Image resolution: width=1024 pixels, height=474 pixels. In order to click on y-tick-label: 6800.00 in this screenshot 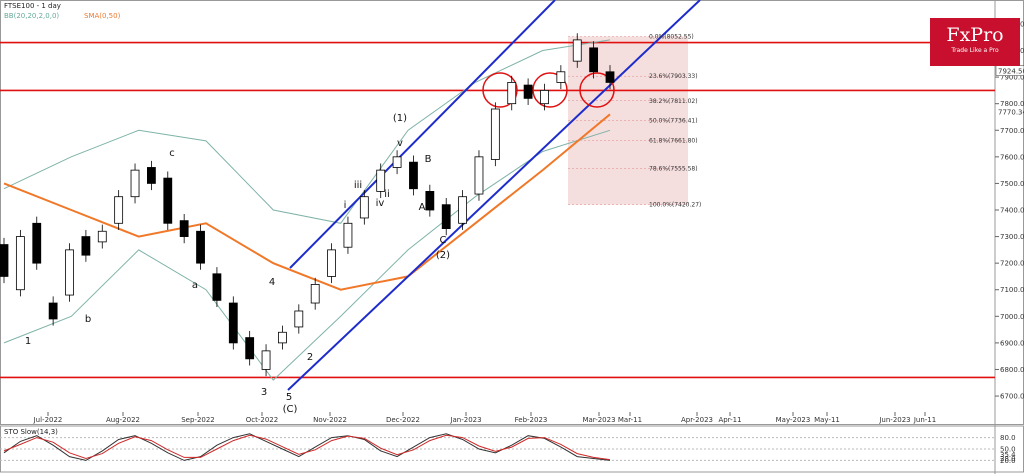, I will do `click(1012, 370)`.